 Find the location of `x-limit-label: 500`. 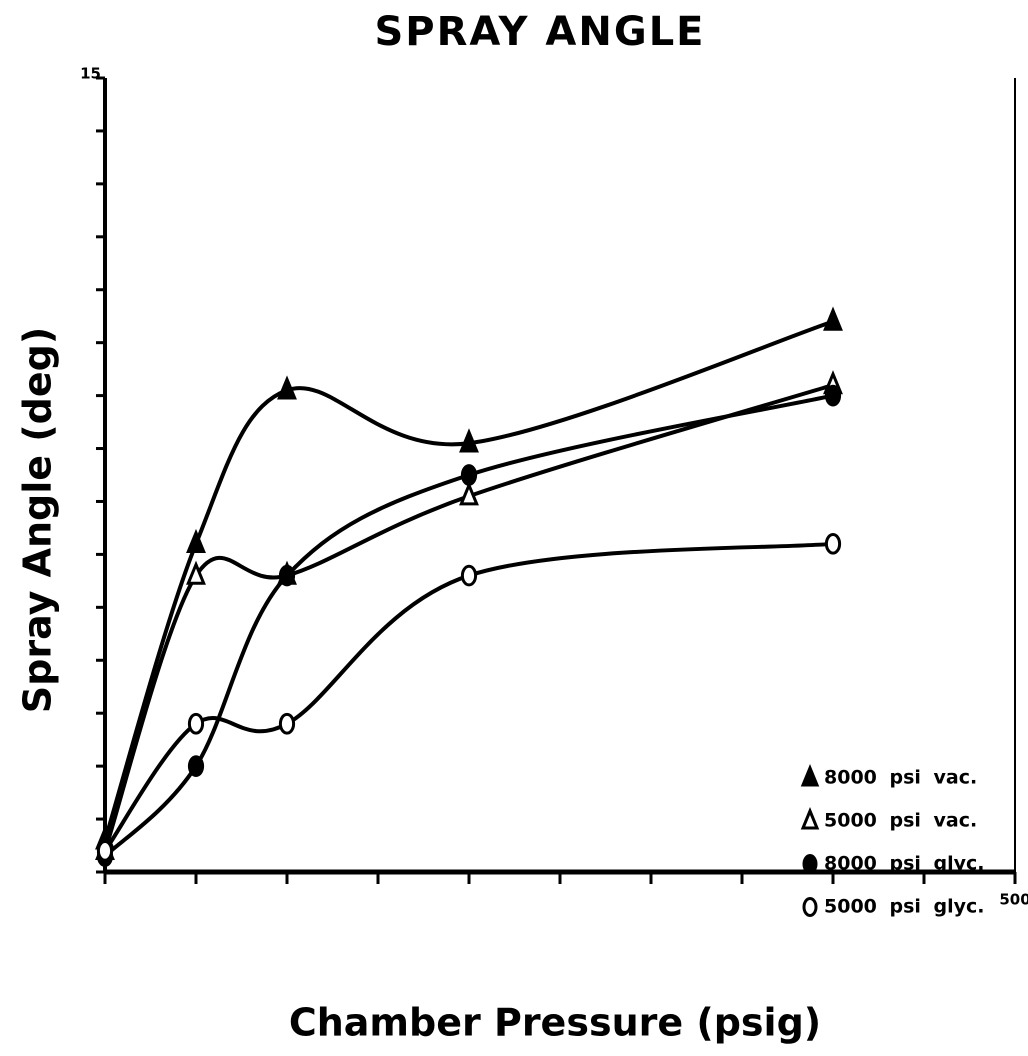

x-limit-label: 500 is located at coordinates (1013, 900).